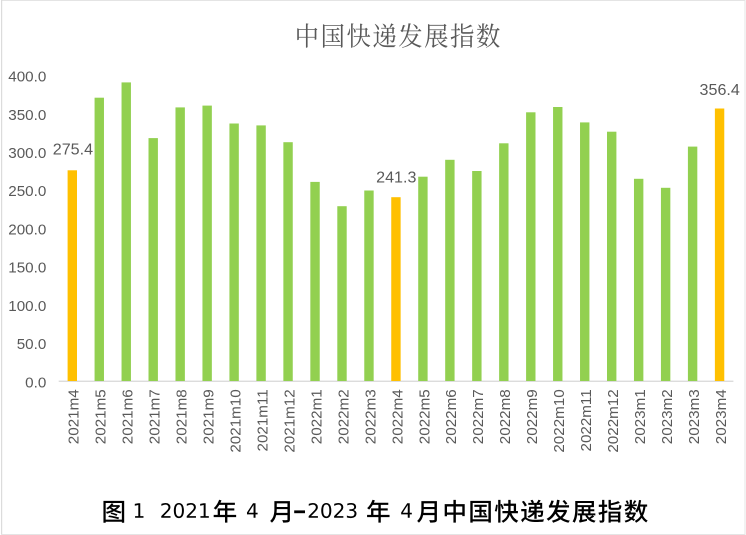 The width and height of the screenshot is (746, 535). What do you see at coordinates (613, 420) in the screenshot?
I see `svg-text: 2022m12` at bounding box center [613, 420].